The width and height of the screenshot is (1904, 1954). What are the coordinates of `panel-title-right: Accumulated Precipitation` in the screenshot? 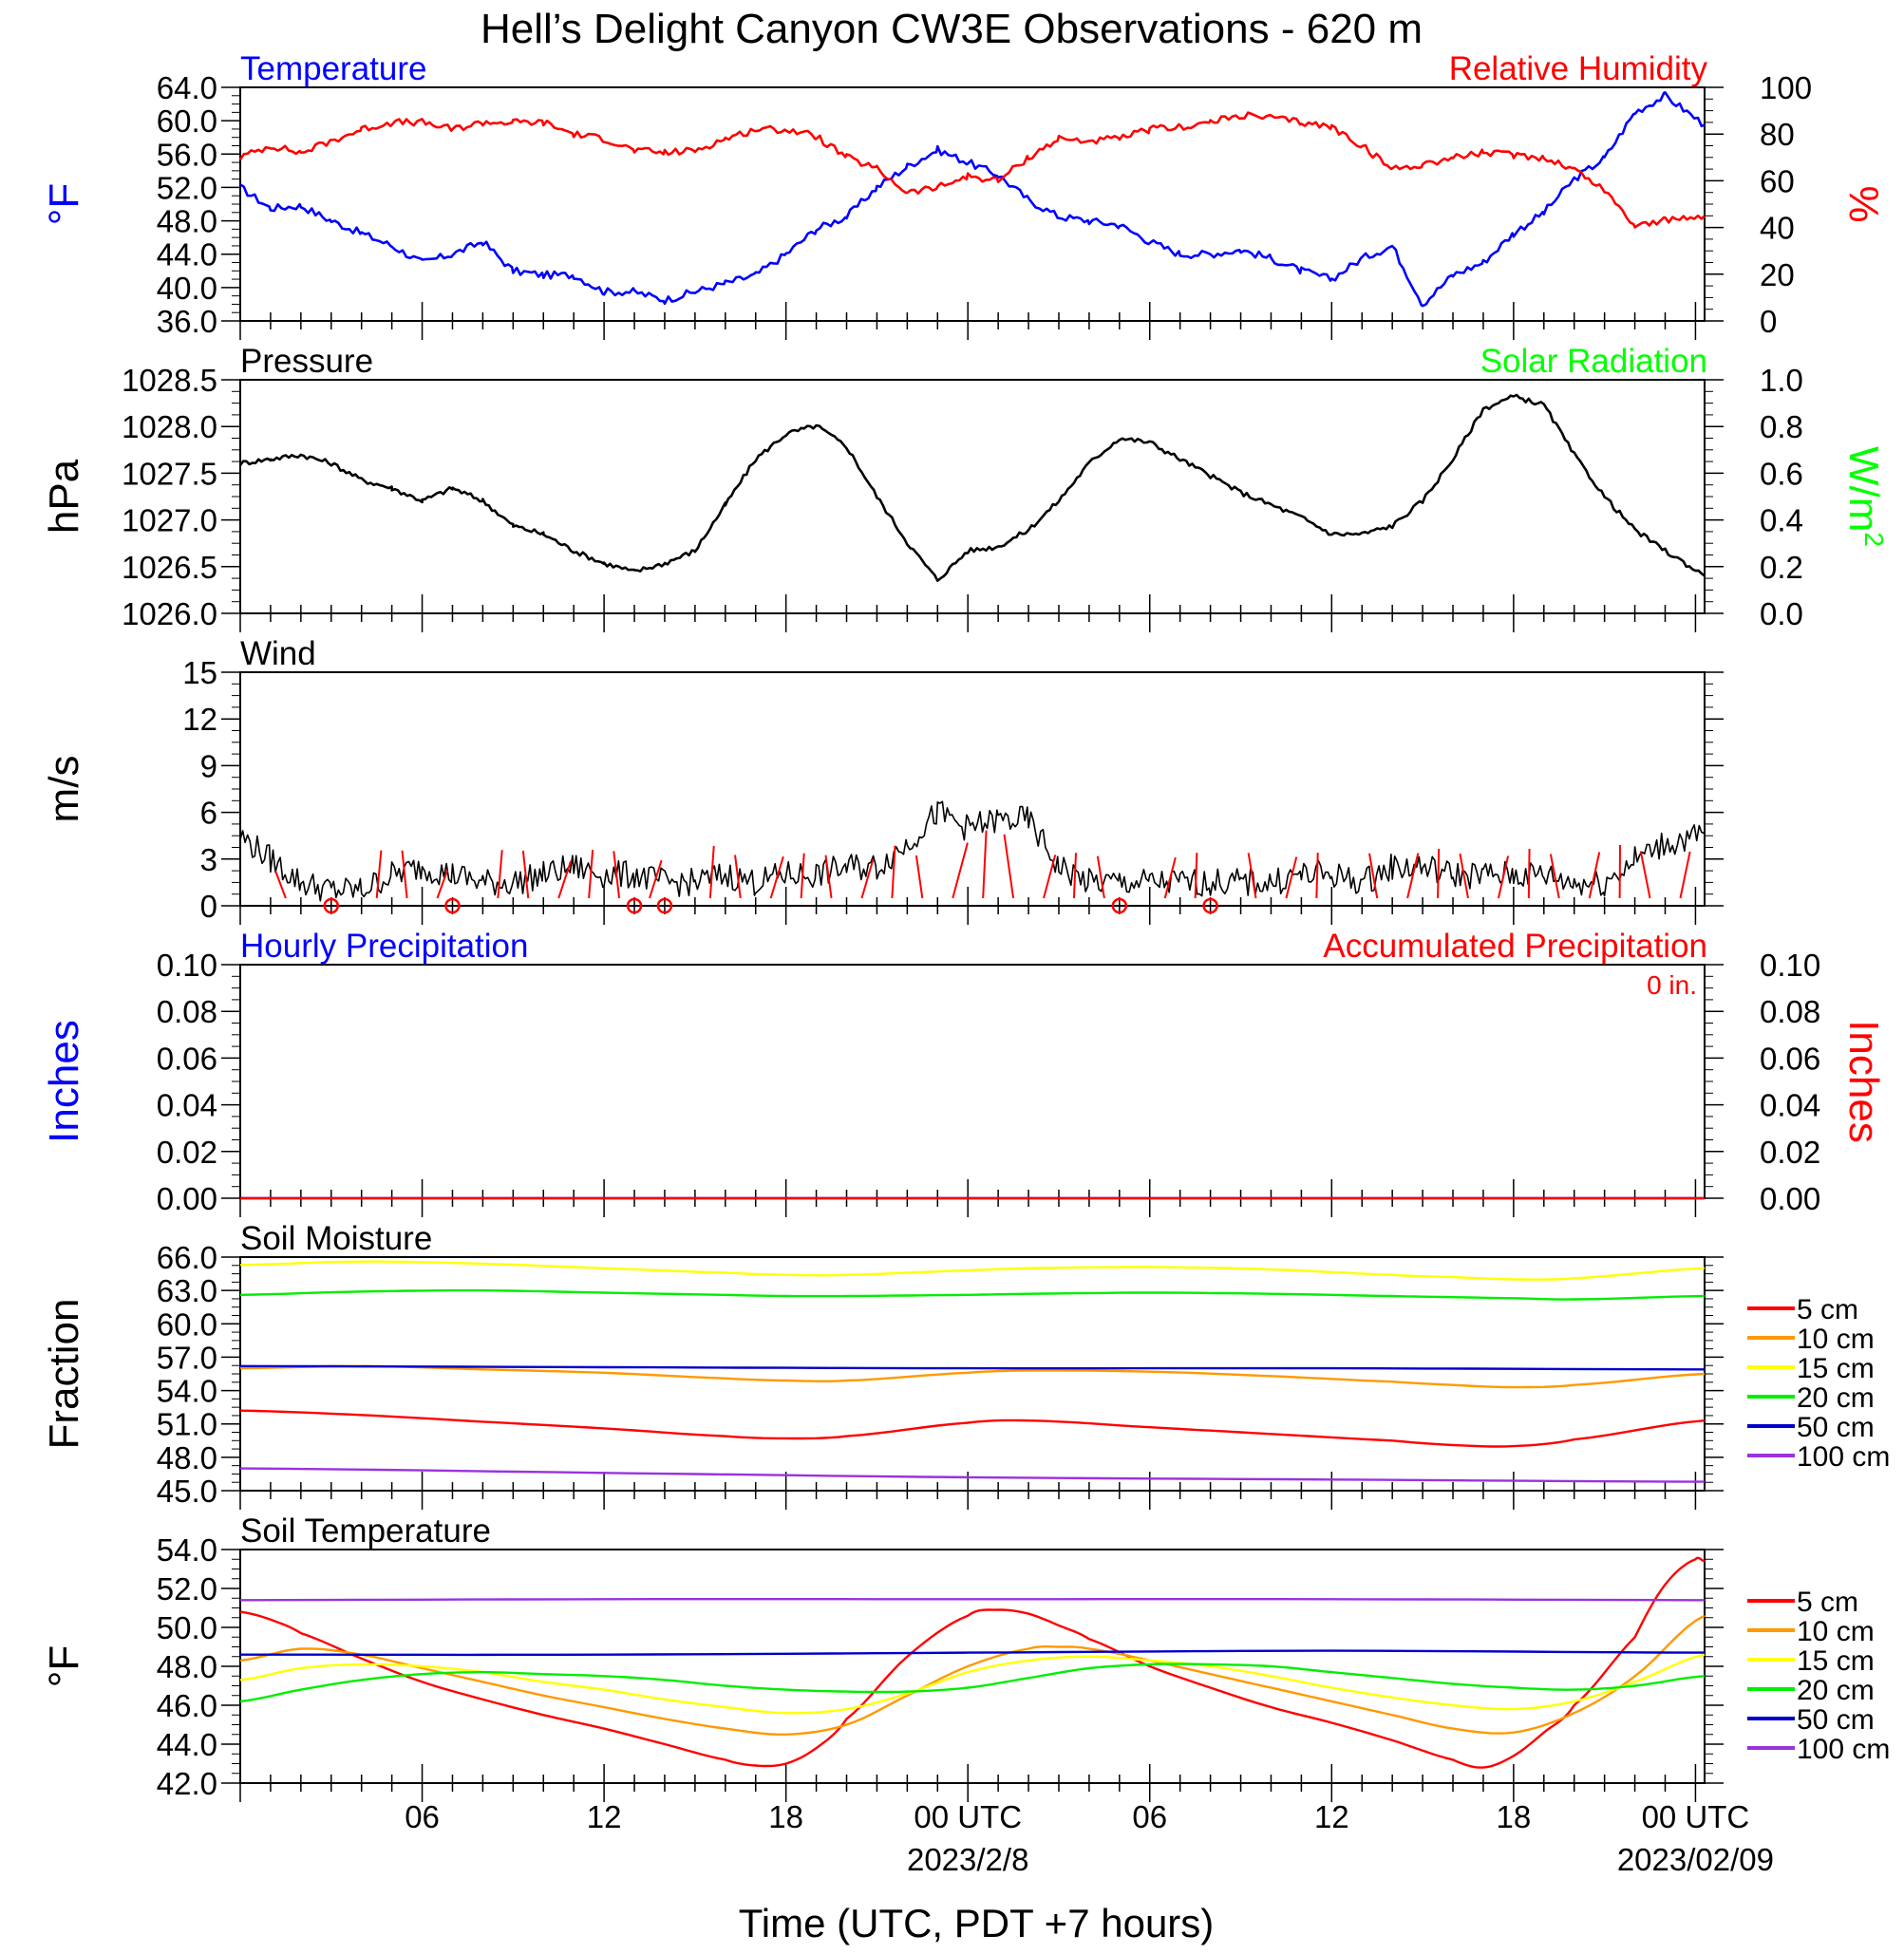 It's located at (1515, 946).